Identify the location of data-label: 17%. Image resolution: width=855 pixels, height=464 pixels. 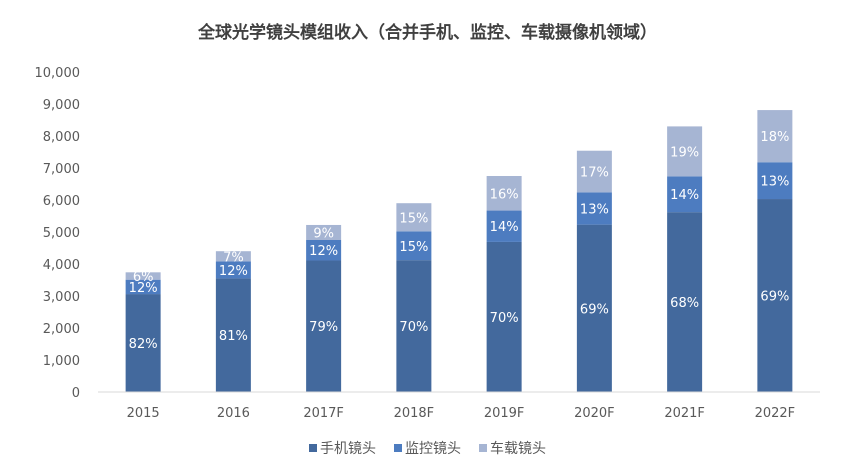
(594, 173).